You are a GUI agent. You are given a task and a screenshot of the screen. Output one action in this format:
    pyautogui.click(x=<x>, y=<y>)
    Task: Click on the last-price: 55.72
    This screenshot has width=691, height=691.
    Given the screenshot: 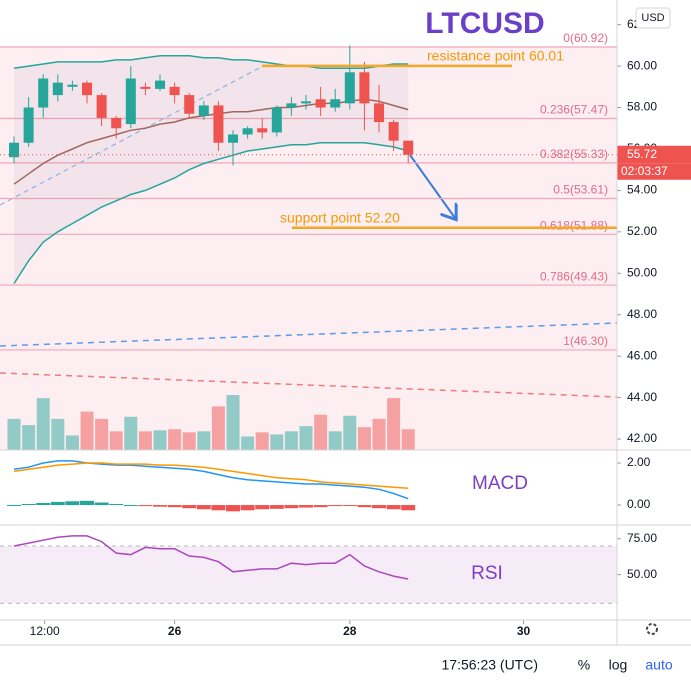 What is the action you would take?
    pyautogui.click(x=642, y=154)
    